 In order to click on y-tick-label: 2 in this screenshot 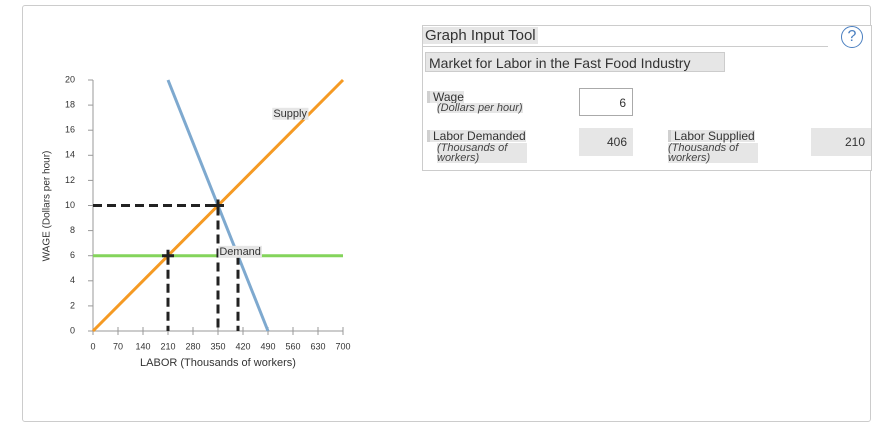, I will do `click(72, 305)`.